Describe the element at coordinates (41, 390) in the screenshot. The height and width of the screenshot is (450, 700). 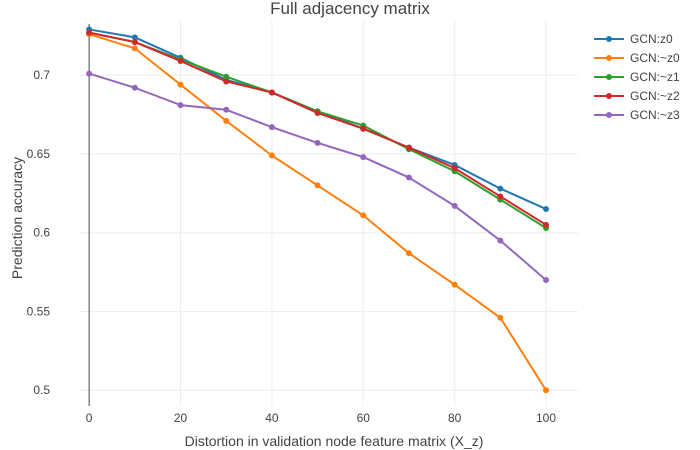
I see `y-tick-label: 0.5` at that location.